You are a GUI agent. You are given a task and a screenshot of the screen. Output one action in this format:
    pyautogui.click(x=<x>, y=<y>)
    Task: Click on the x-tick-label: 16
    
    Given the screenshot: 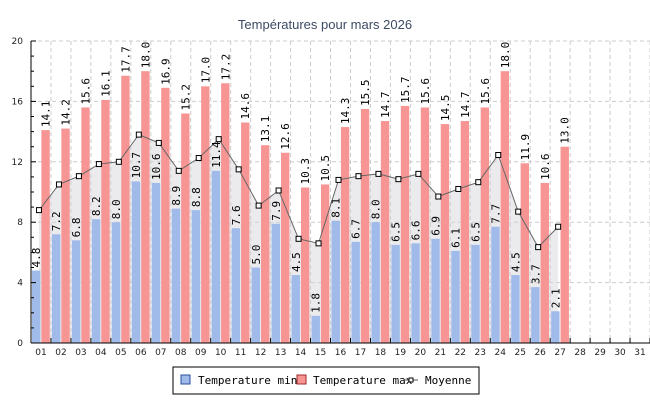 What is the action you would take?
    pyautogui.click(x=341, y=353)
    